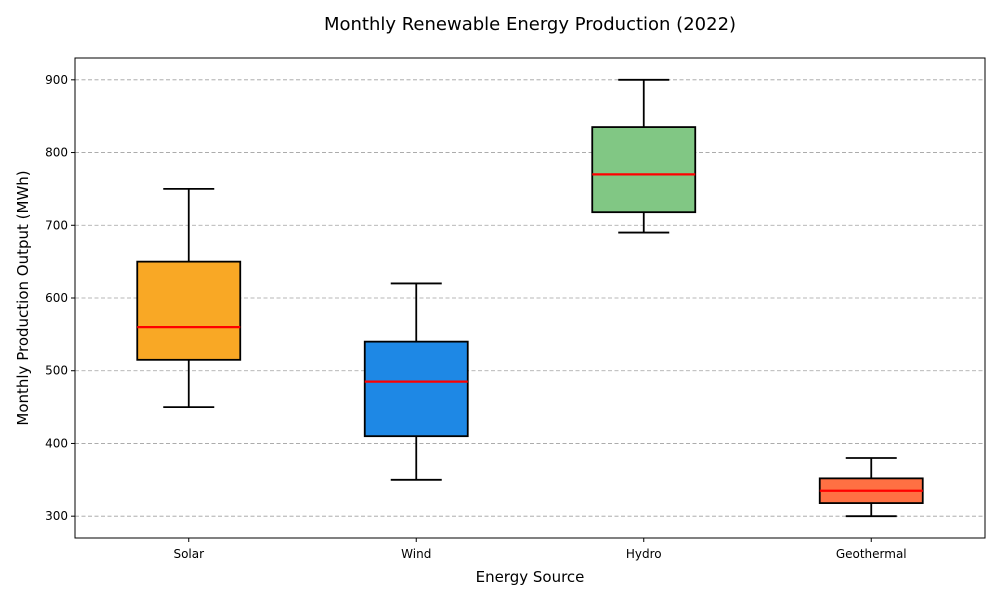 The width and height of the screenshot is (1000, 600). What do you see at coordinates (56, 80) in the screenshot?
I see `y-tick-label-900: 900` at bounding box center [56, 80].